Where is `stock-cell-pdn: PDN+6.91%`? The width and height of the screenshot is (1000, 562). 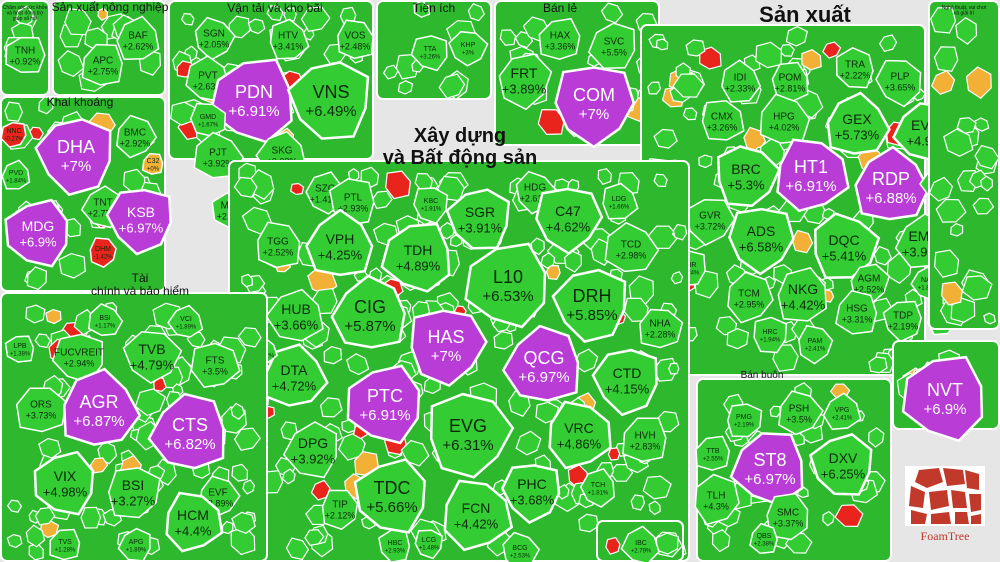
stock-cell-pdn: PDN+6.91% is located at coordinates (251, 101).